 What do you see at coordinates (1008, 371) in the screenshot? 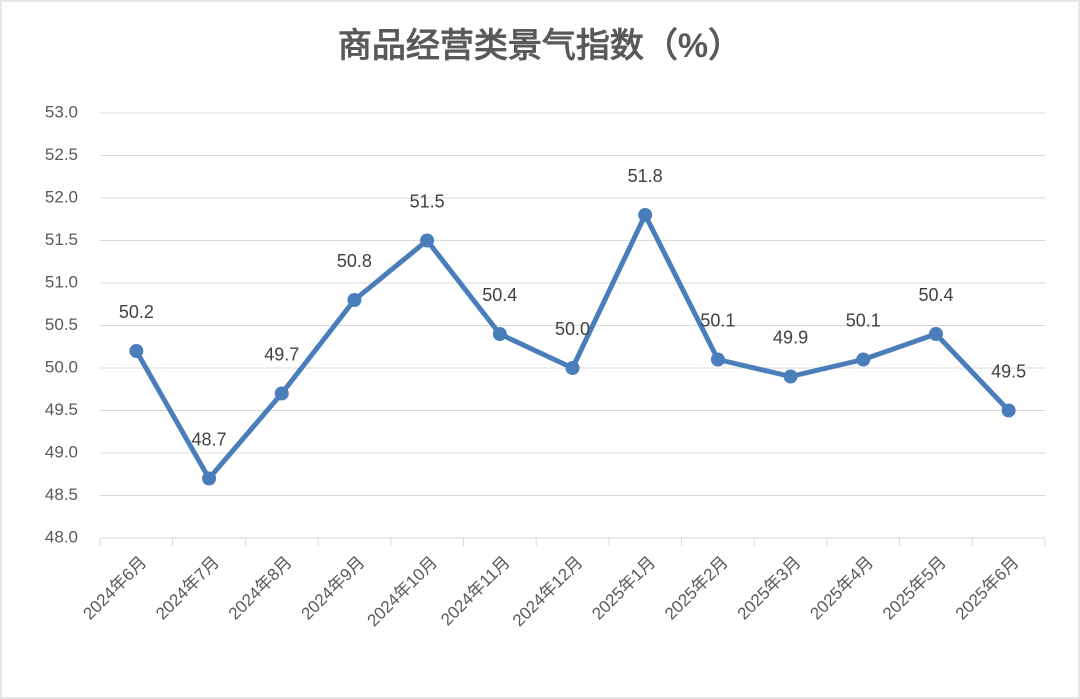
I see `data-label: 49.5` at bounding box center [1008, 371].